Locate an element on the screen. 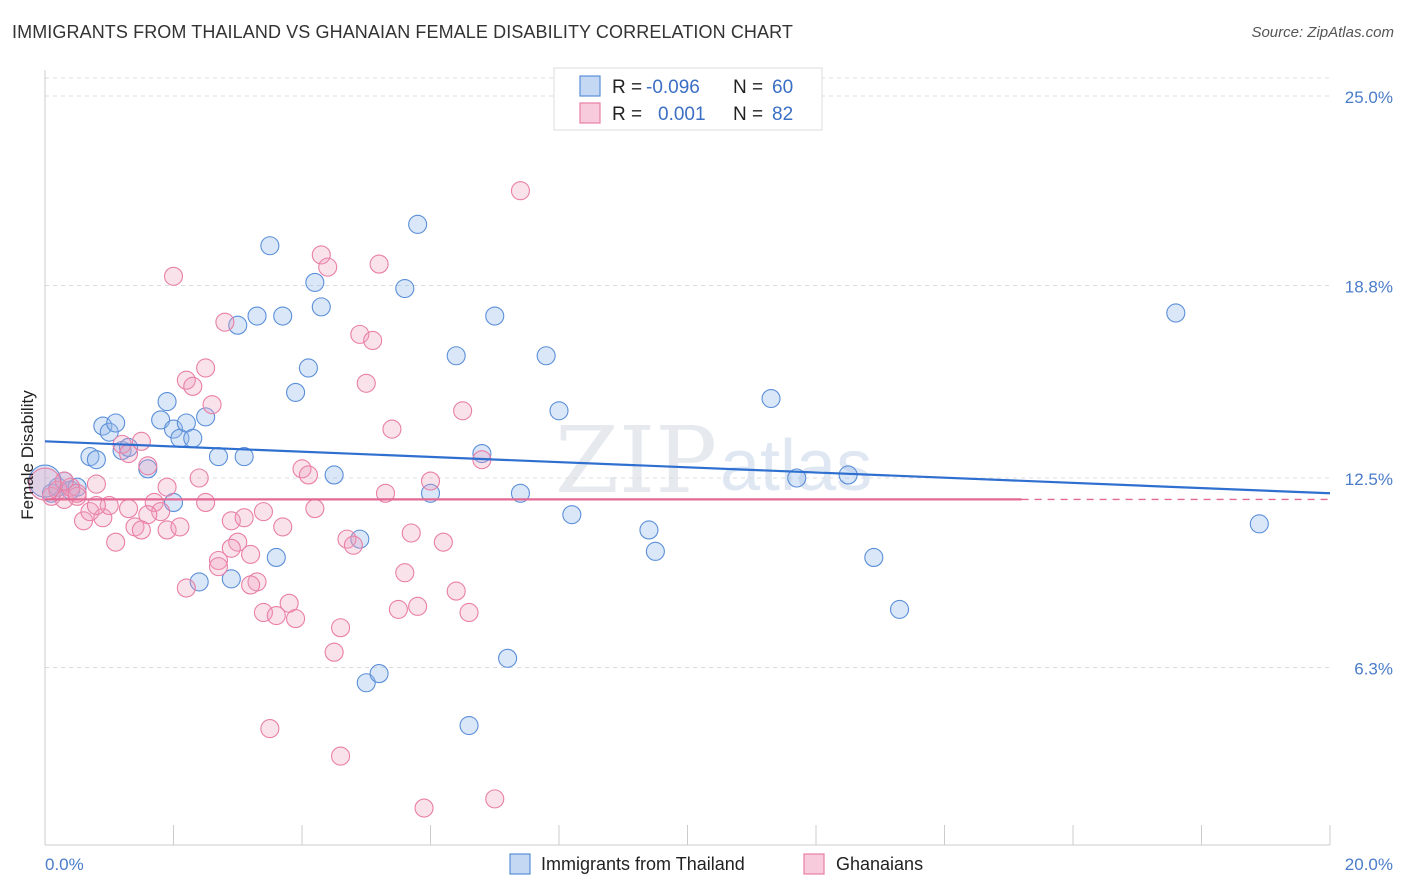  y-tick-label-3: 25.0% is located at coordinates (1369, 97).